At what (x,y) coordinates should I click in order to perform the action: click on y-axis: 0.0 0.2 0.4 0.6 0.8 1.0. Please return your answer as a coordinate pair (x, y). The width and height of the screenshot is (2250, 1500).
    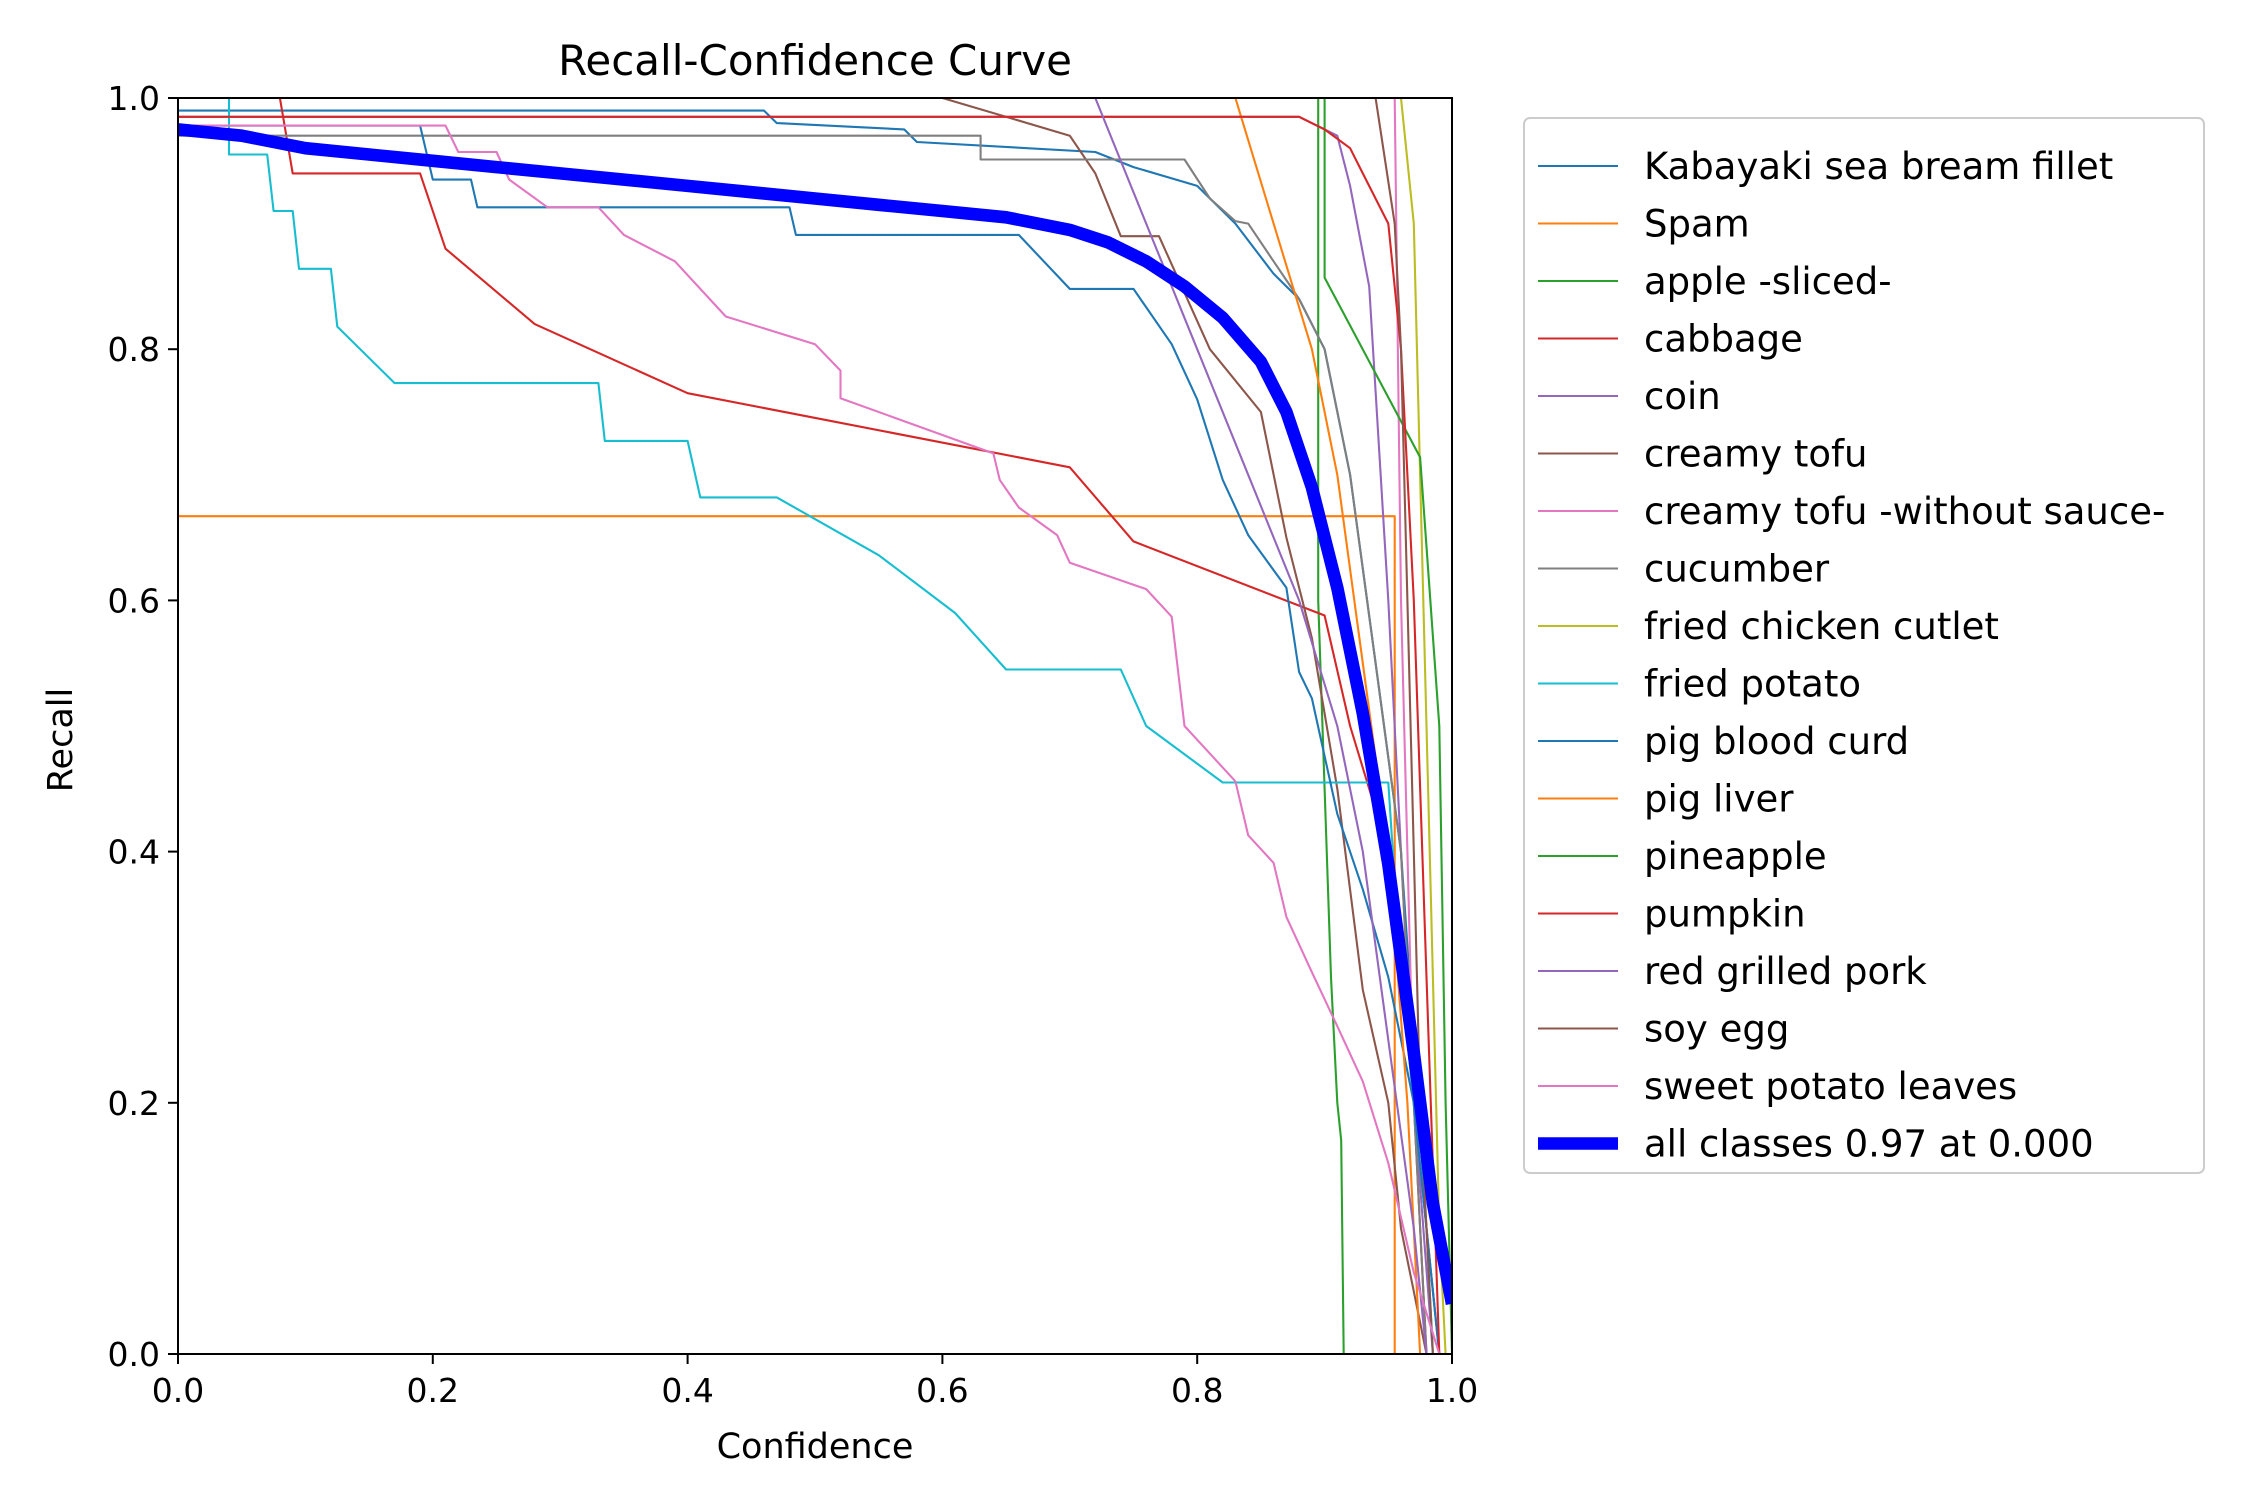
    Looking at the image, I should click on (143, 726).